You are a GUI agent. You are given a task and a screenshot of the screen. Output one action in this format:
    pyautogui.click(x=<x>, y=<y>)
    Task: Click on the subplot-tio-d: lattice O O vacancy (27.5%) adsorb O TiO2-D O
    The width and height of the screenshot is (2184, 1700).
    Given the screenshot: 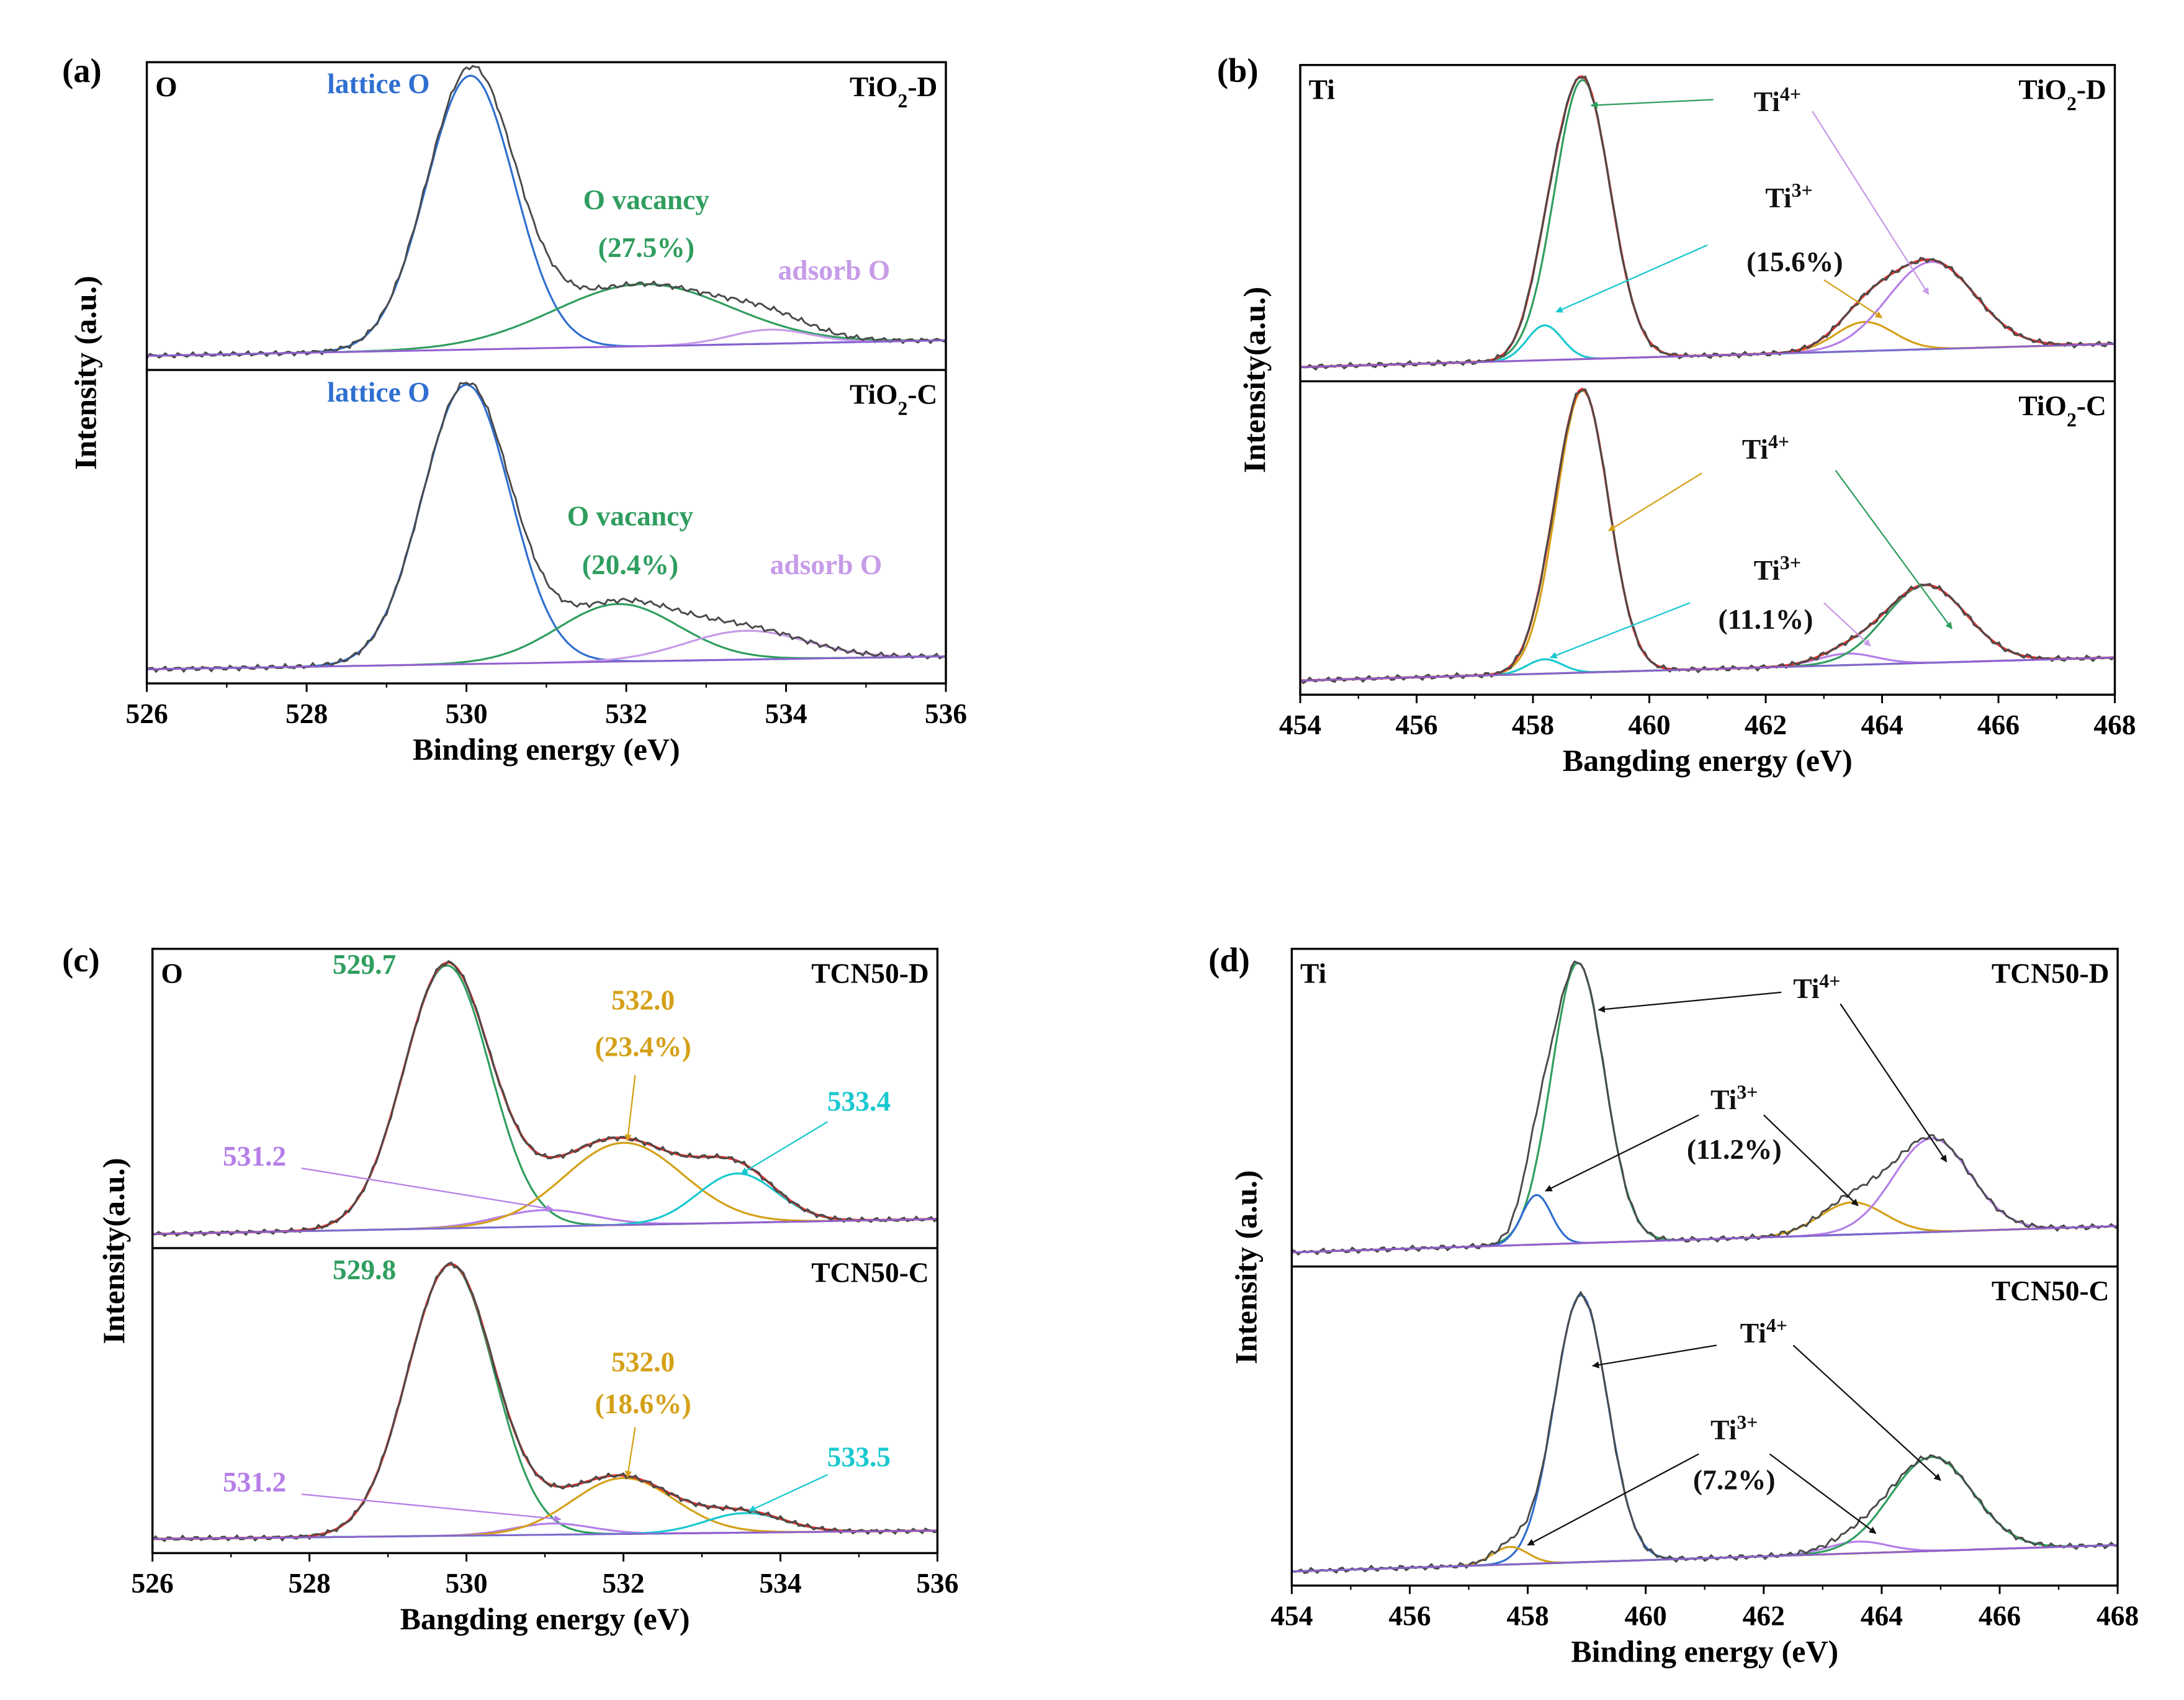 What is the action you would take?
    pyautogui.click(x=546, y=212)
    